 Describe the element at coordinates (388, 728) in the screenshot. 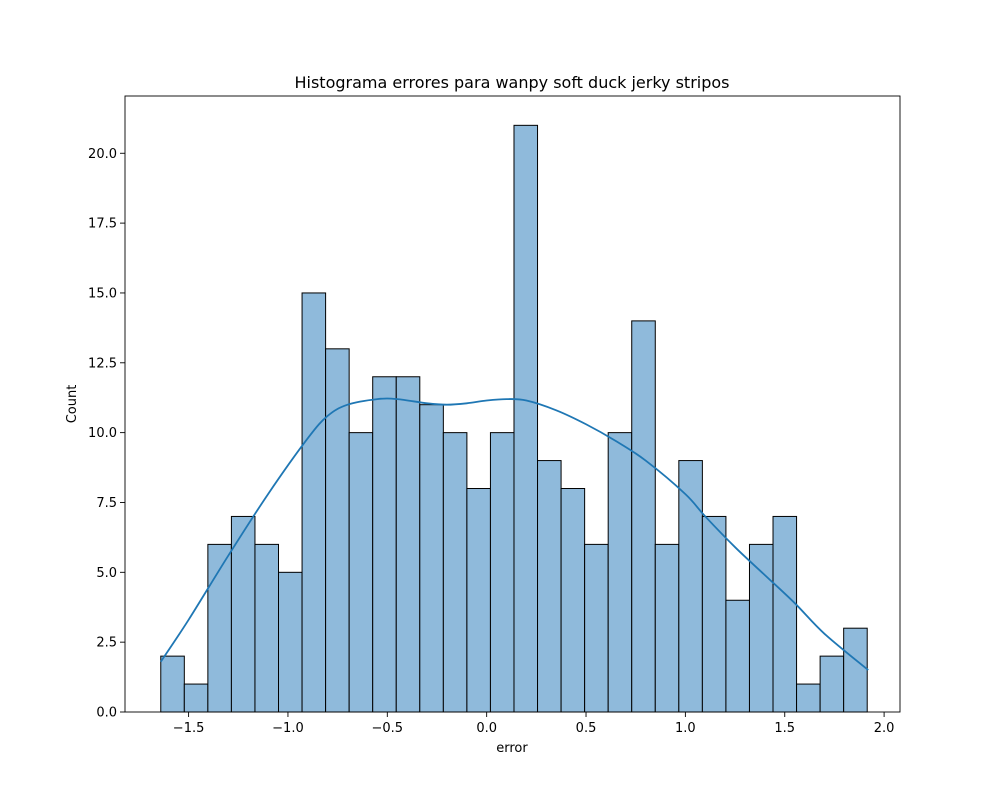

I see `x-tick-label: −0.5` at that location.